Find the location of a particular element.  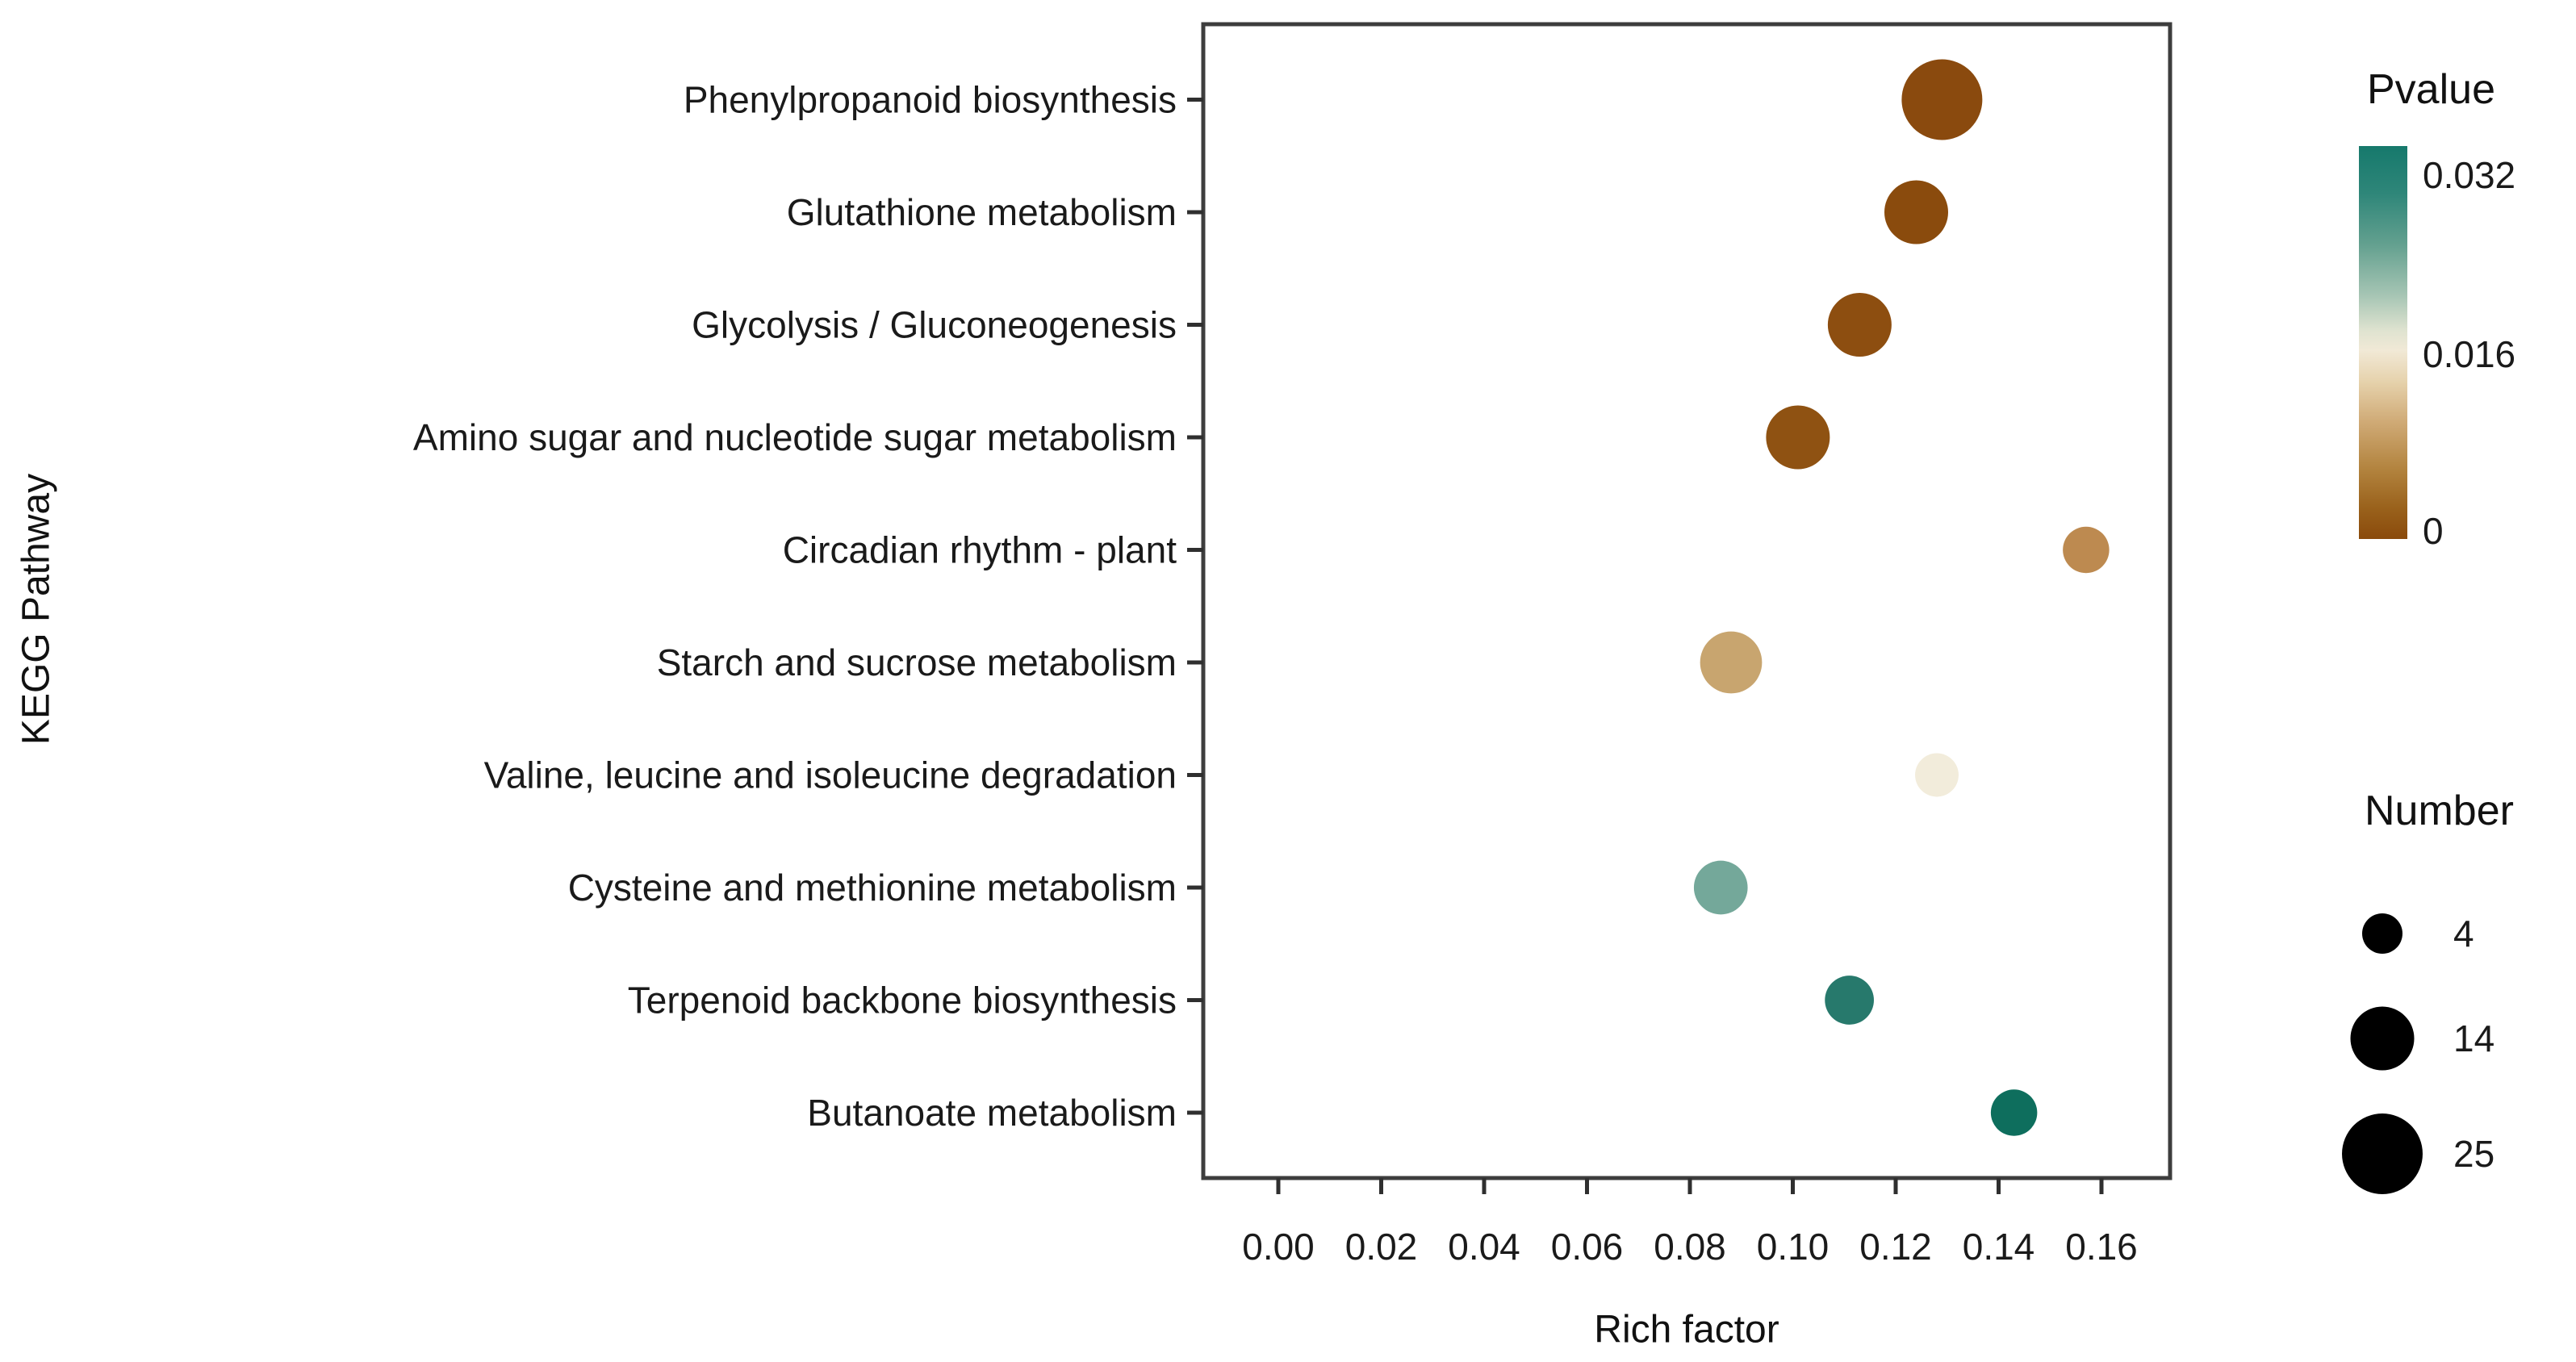

x-tick-label: 0.08 is located at coordinates (1690, 1247).